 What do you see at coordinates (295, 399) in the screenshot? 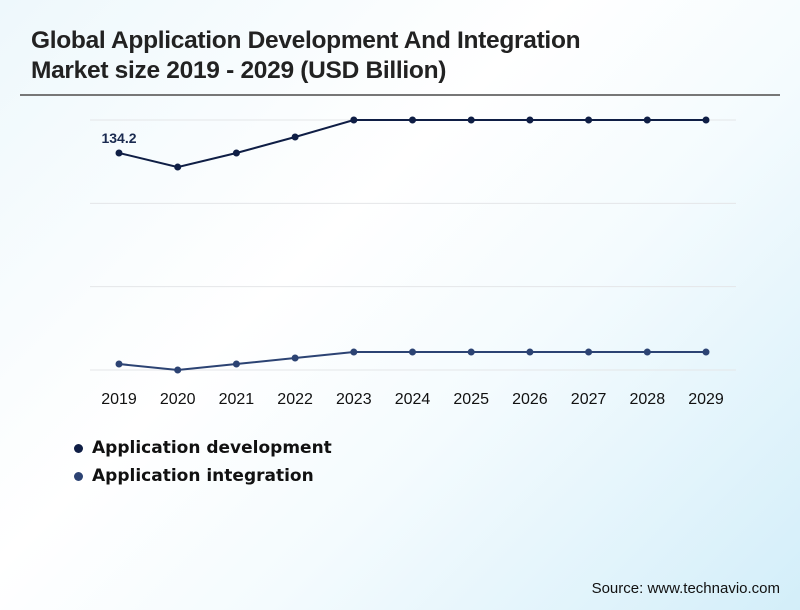
I see `x-tick-label: 2022` at bounding box center [295, 399].